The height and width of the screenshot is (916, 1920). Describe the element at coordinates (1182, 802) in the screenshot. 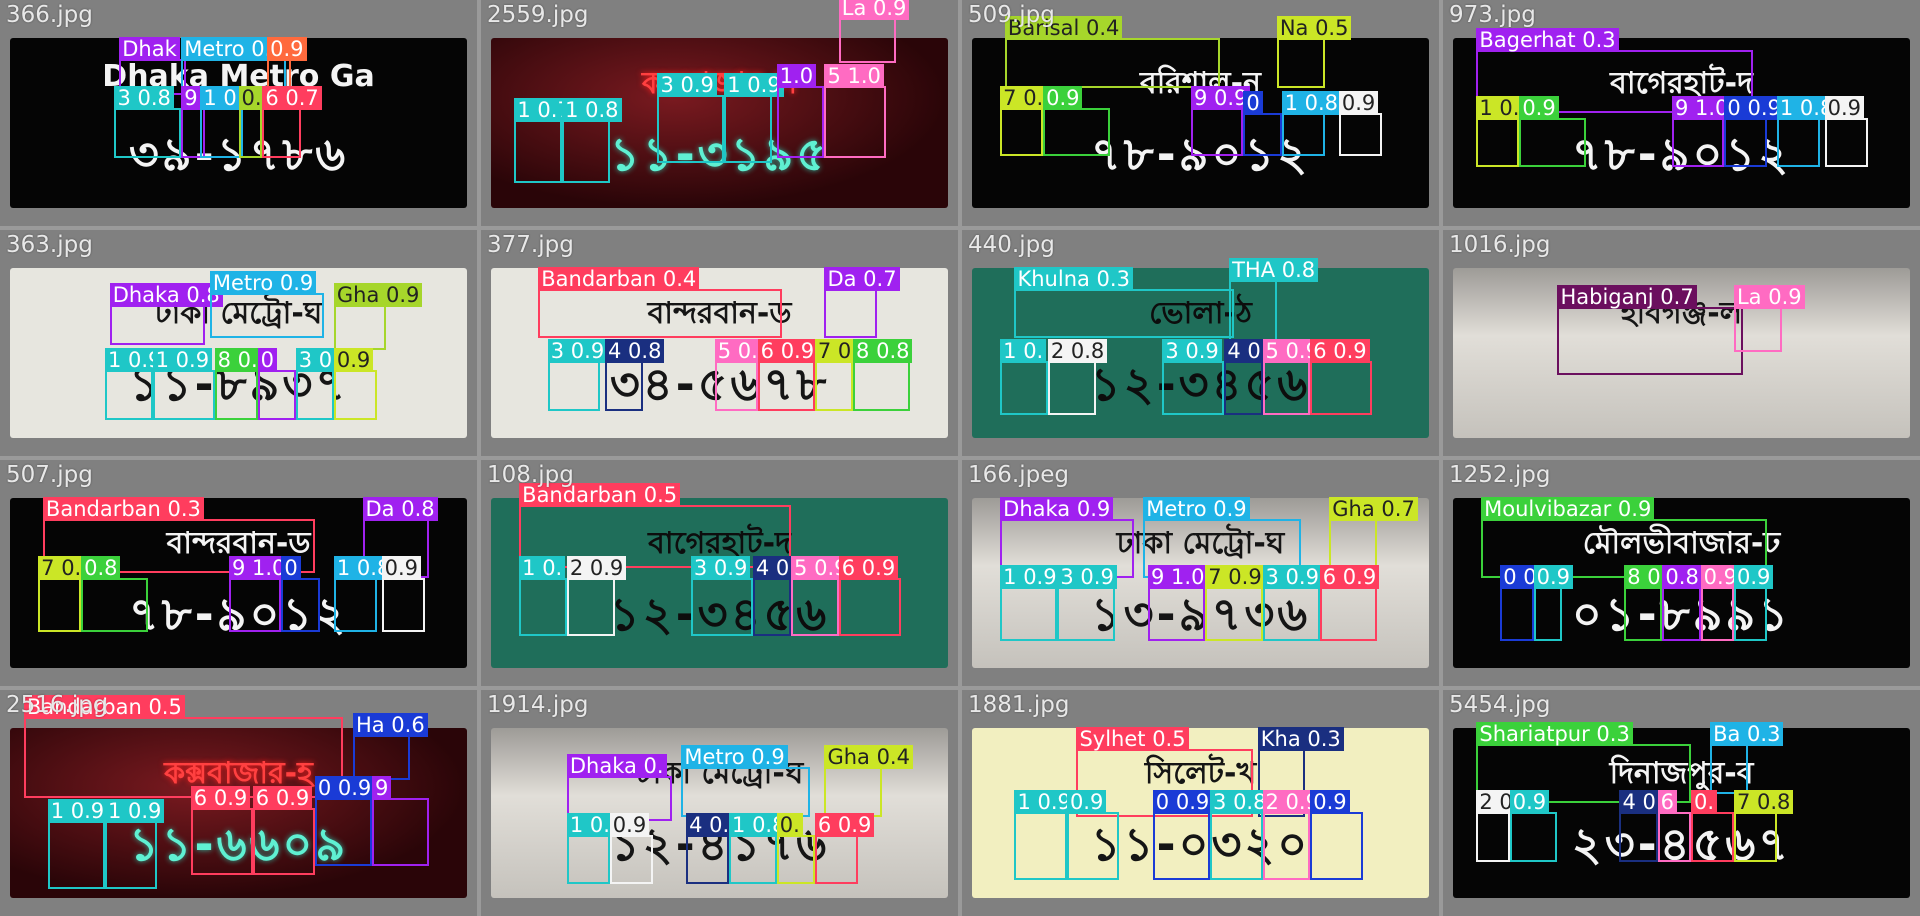

I see `detection-label: 0 0.9` at that location.